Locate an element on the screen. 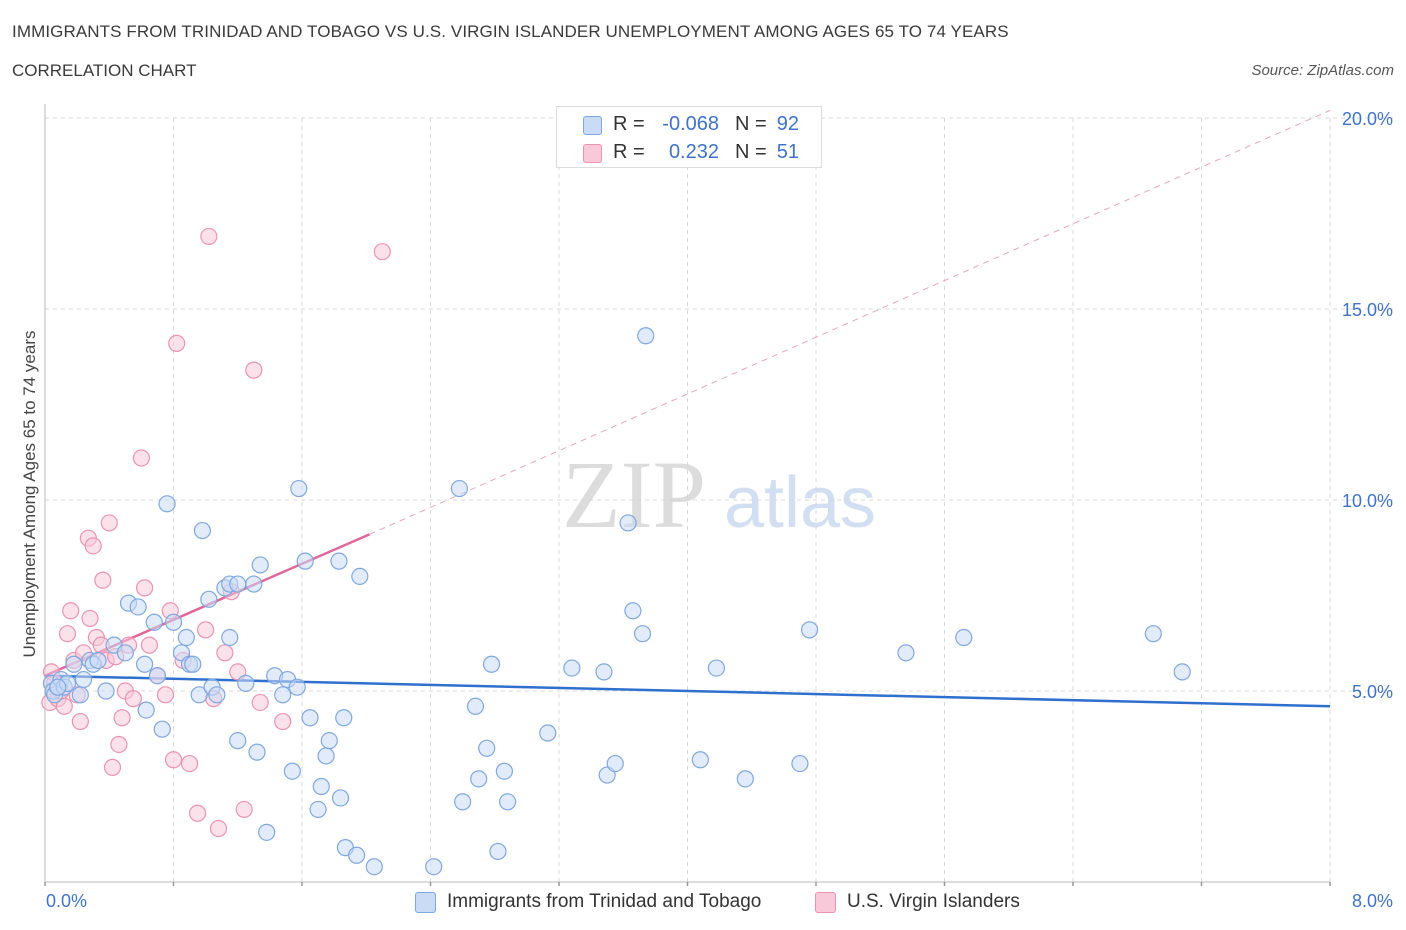 This screenshot has height=930, width=1406. y-tick-label: 5.0% is located at coordinates (1372, 692).